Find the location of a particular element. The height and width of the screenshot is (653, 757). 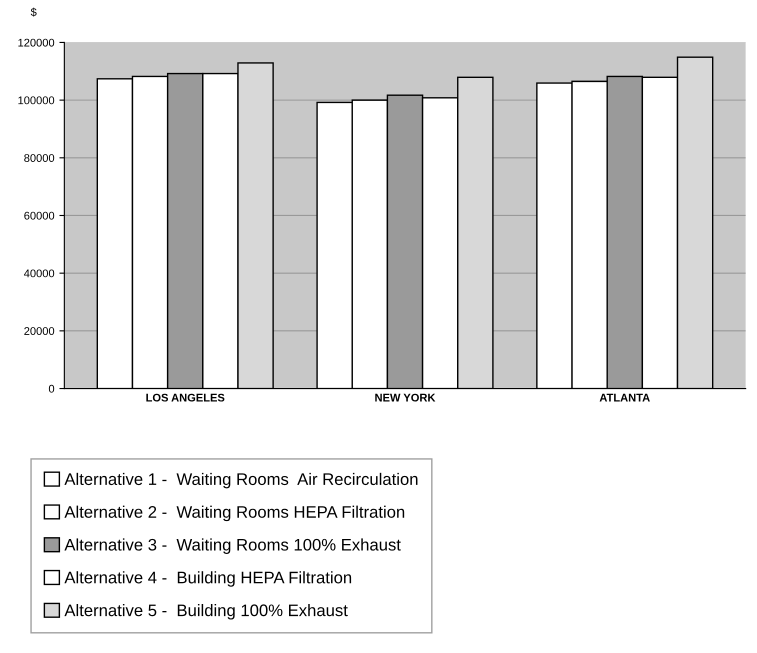

x-tick-label: ATLANTA is located at coordinates (625, 398).